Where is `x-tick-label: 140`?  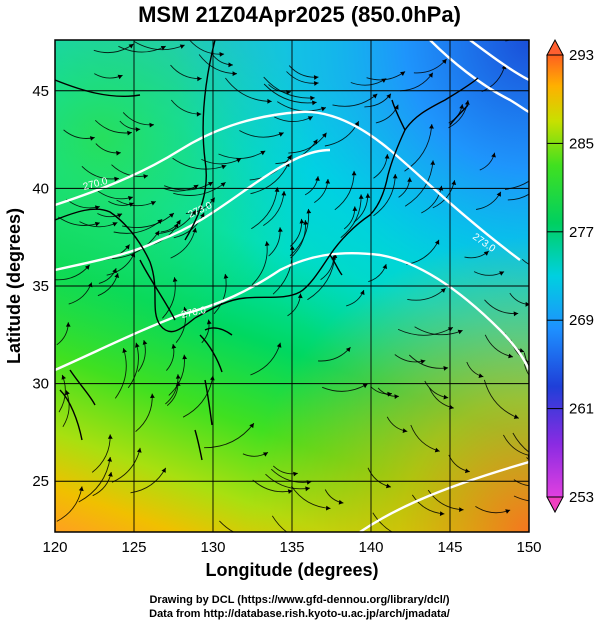
x-tick-label: 140 is located at coordinates (370, 547).